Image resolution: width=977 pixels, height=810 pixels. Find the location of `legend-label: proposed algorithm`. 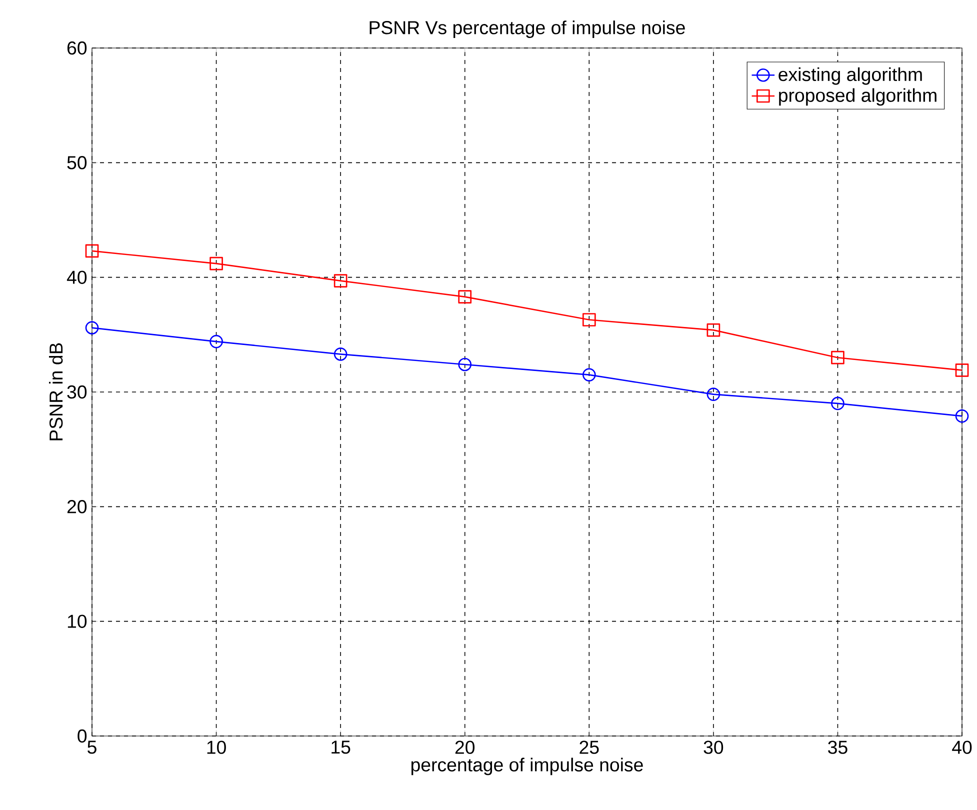

legend-label: proposed algorithm is located at coordinates (857, 97).